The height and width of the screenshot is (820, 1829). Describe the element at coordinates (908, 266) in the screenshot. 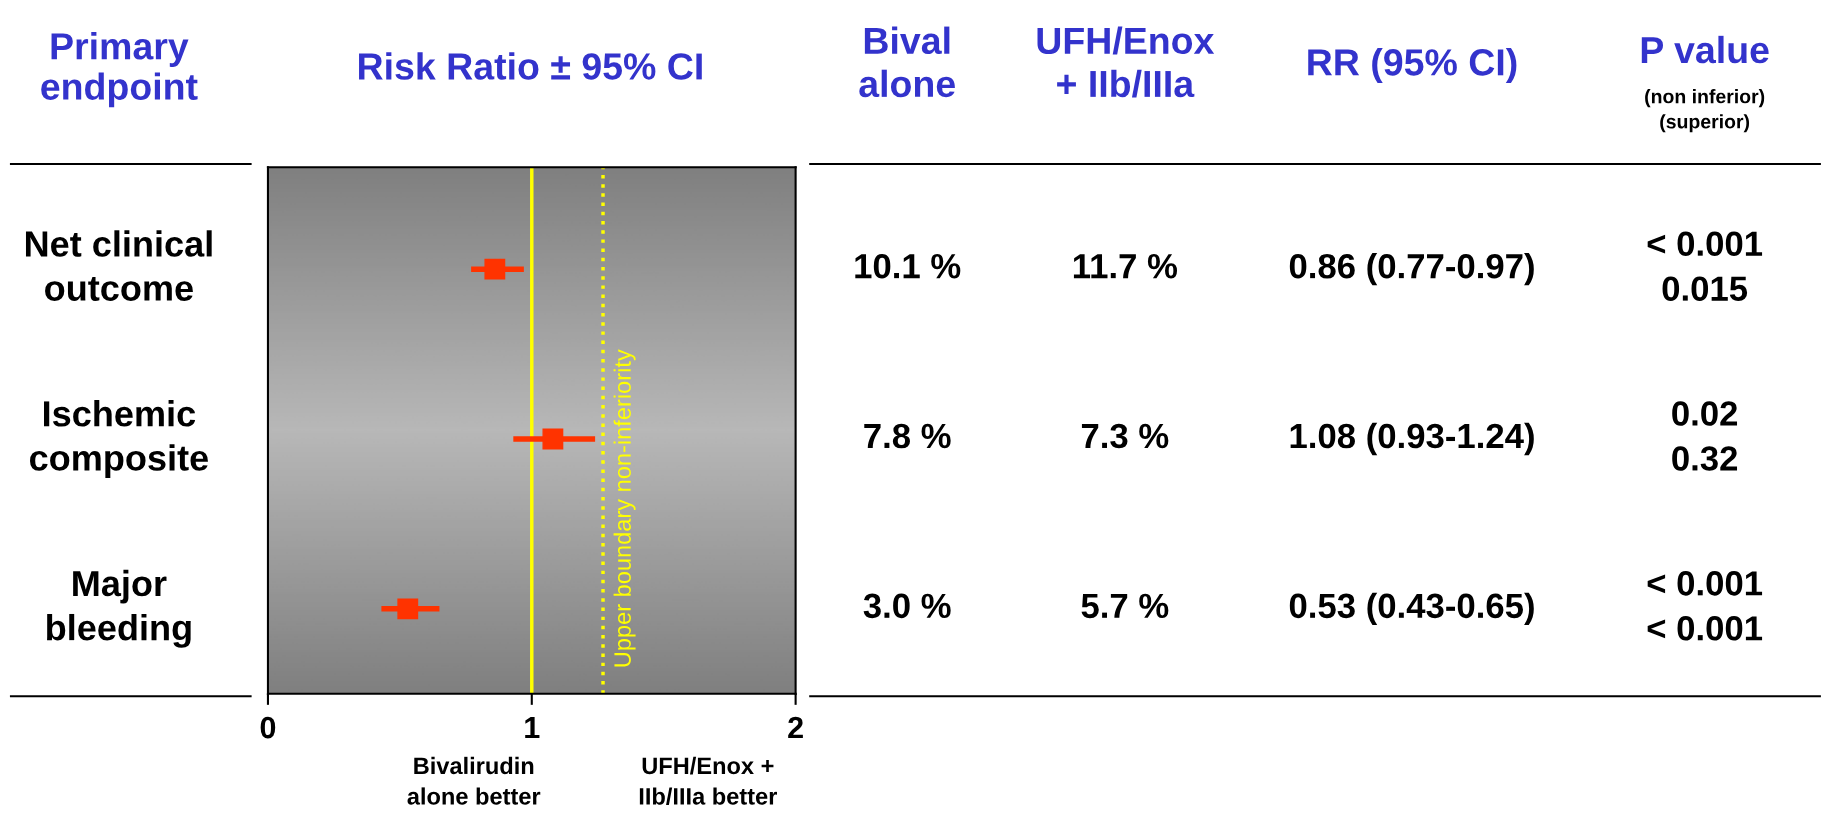

I see `text: 10.1 %` at that location.